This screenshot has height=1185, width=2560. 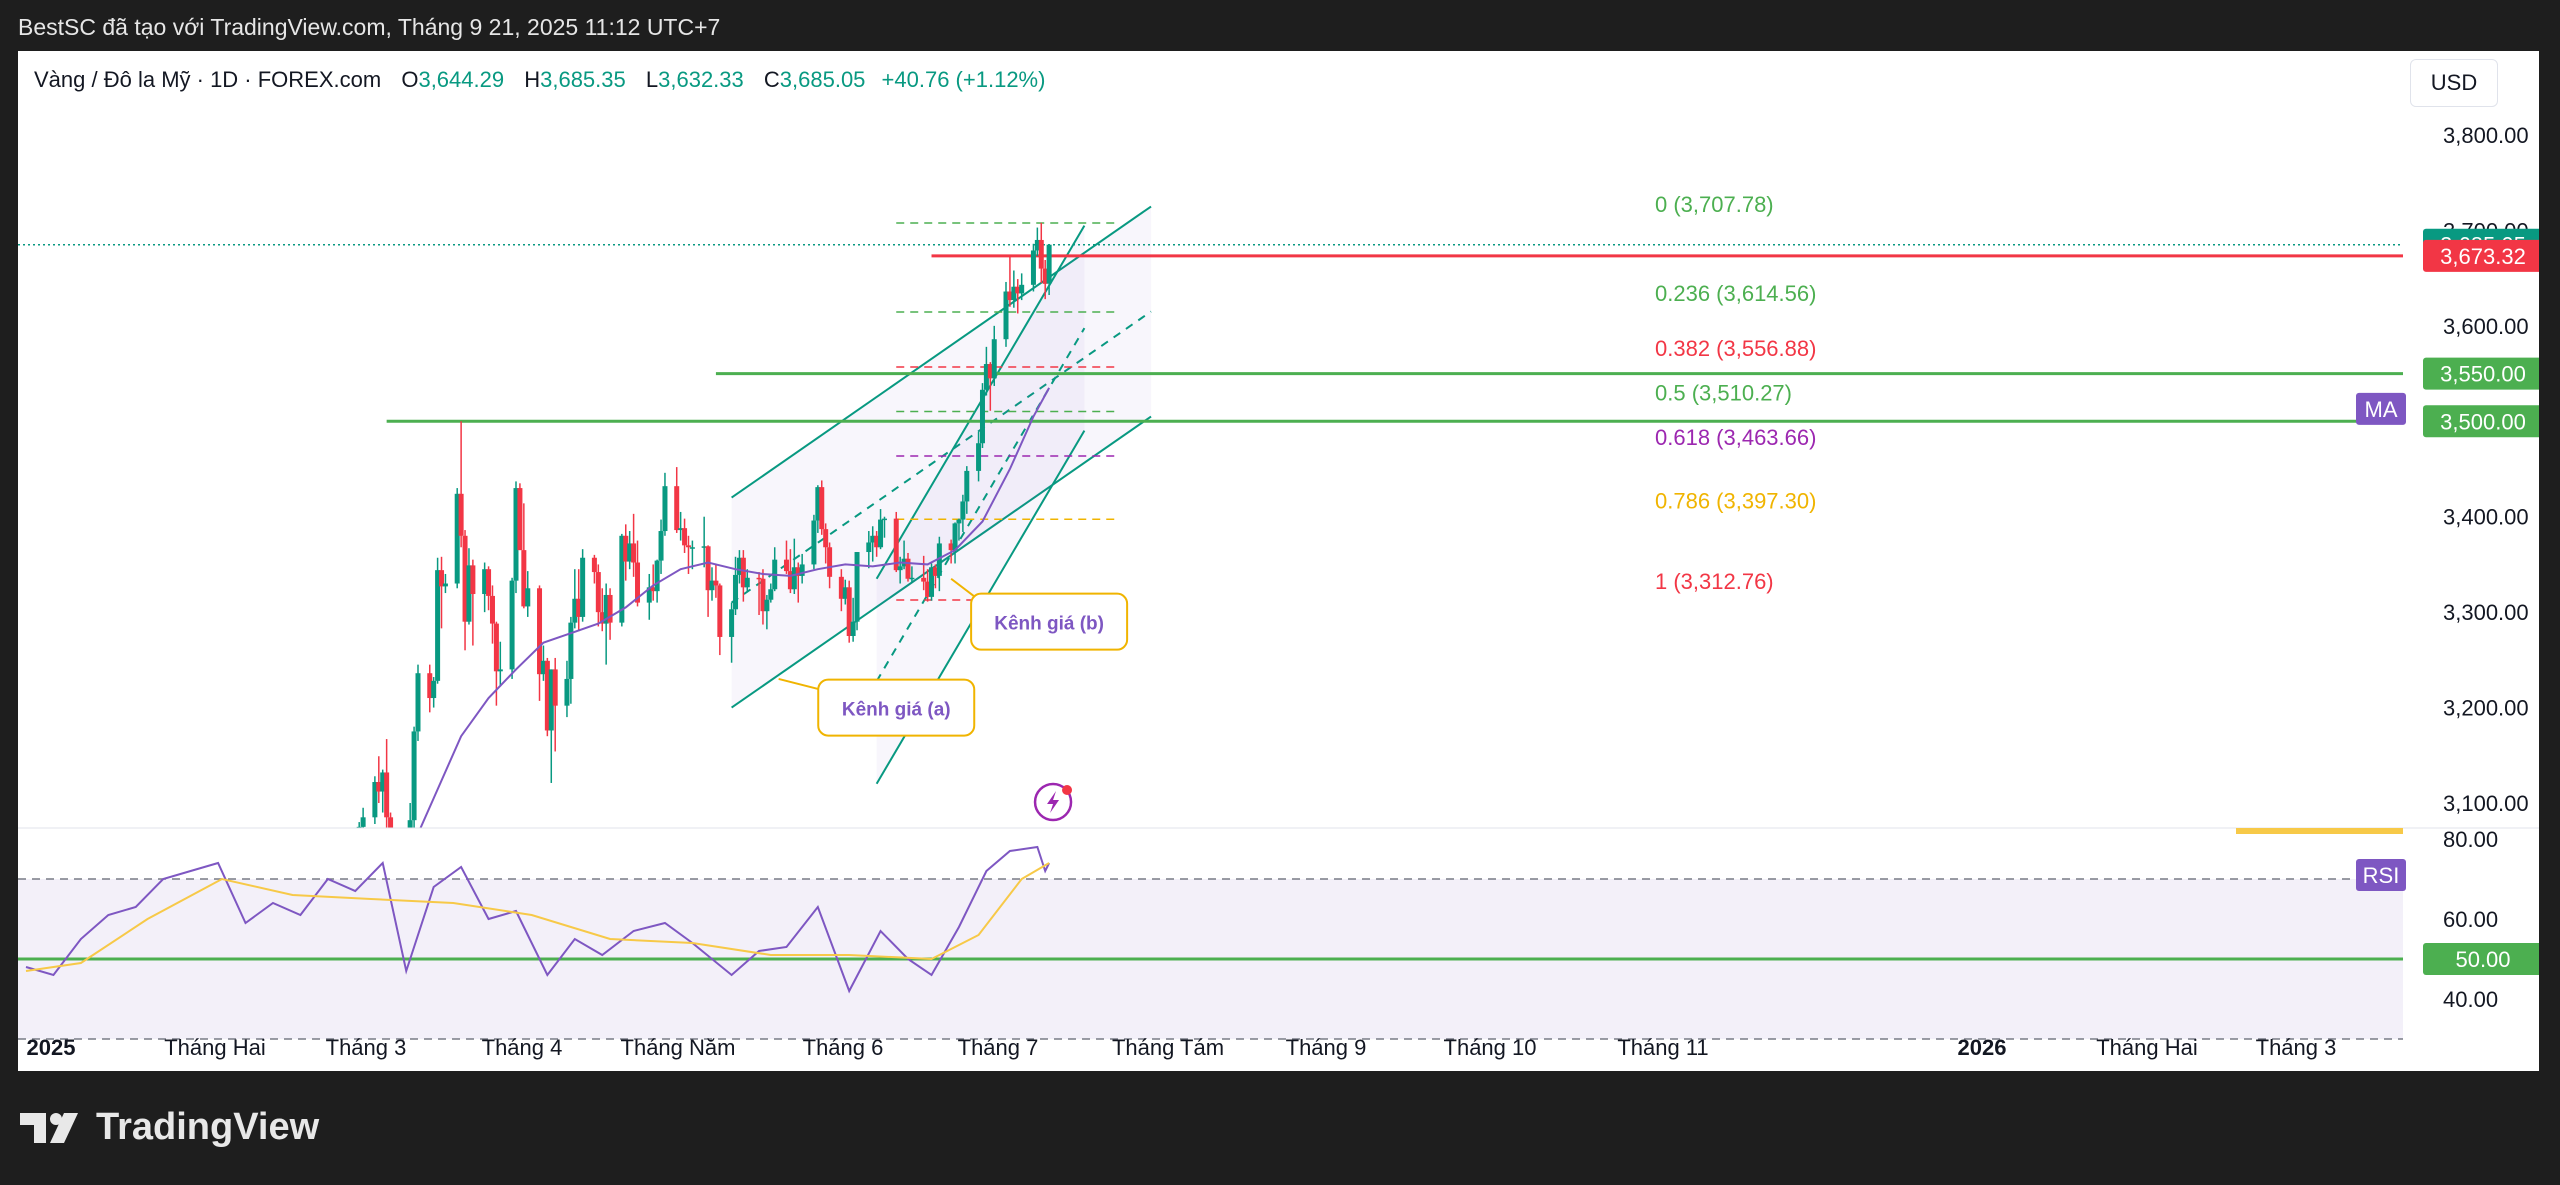 I want to click on rsi-tag-label: 50.00, so click(x=2482, y=959).